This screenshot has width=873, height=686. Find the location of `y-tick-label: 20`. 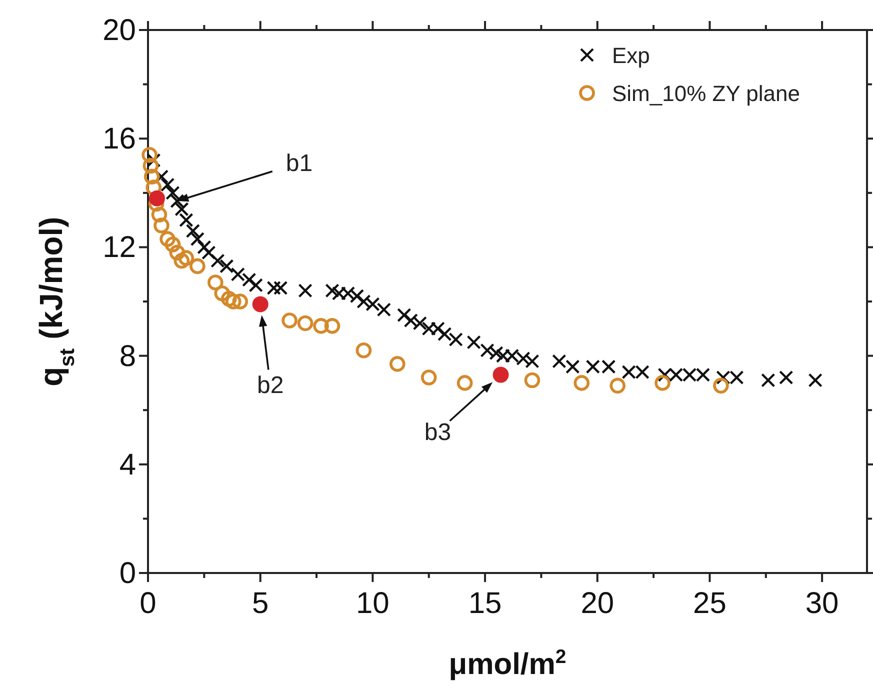

y-tick-label: 20 is located at coordinates (119, 30).